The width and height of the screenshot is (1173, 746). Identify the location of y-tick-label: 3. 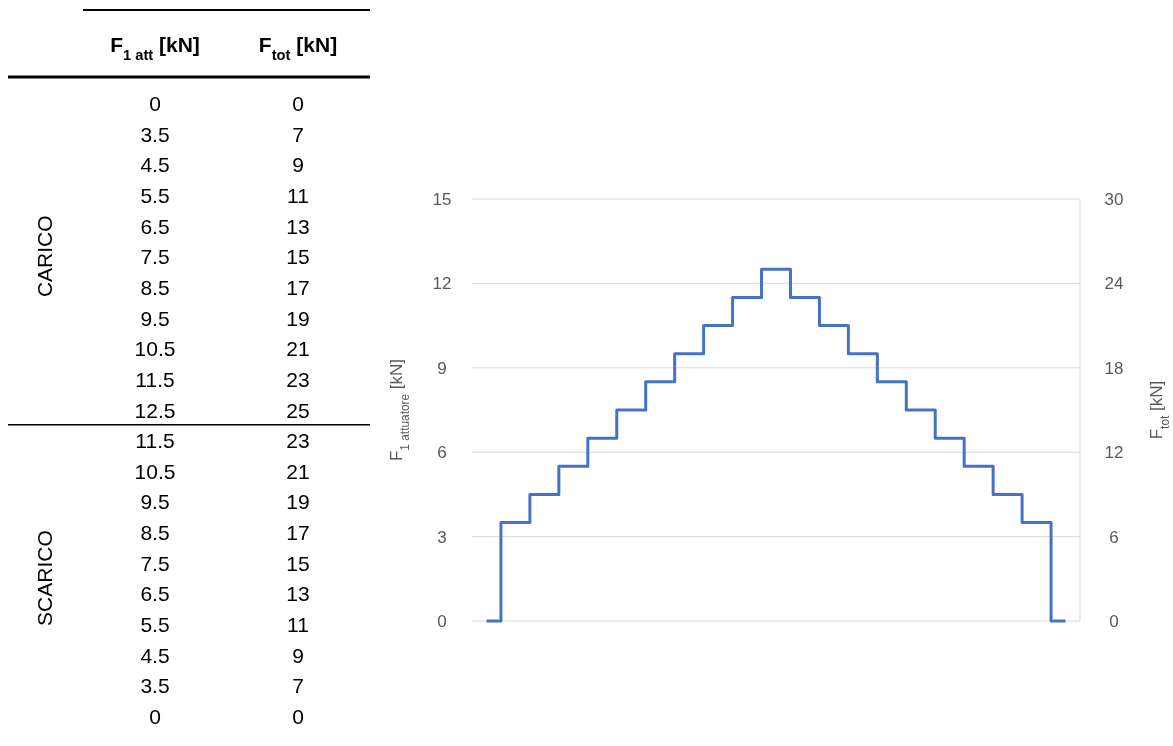
(442, 537).